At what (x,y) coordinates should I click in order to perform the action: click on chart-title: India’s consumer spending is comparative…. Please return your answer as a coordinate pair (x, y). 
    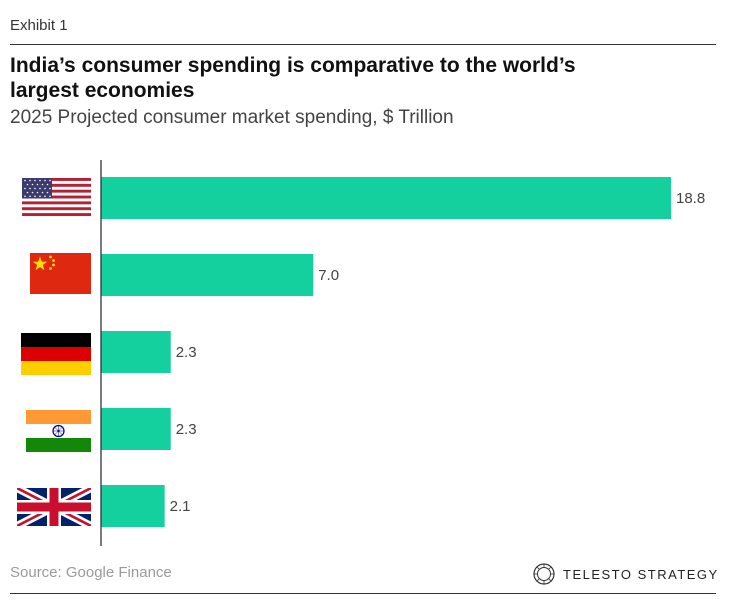
    Looking at the image, I should click on (293, 78).